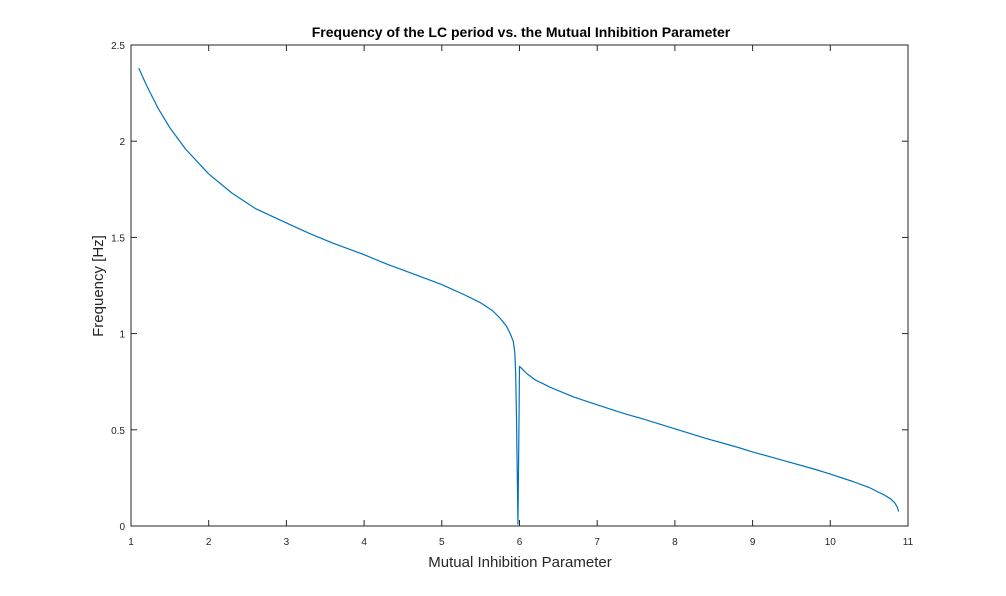 This screenshot has height=596, width=1006. Describe the element at coordinates (520, 542) in the screenshot. I see `x-tick-label: 6` at that location.